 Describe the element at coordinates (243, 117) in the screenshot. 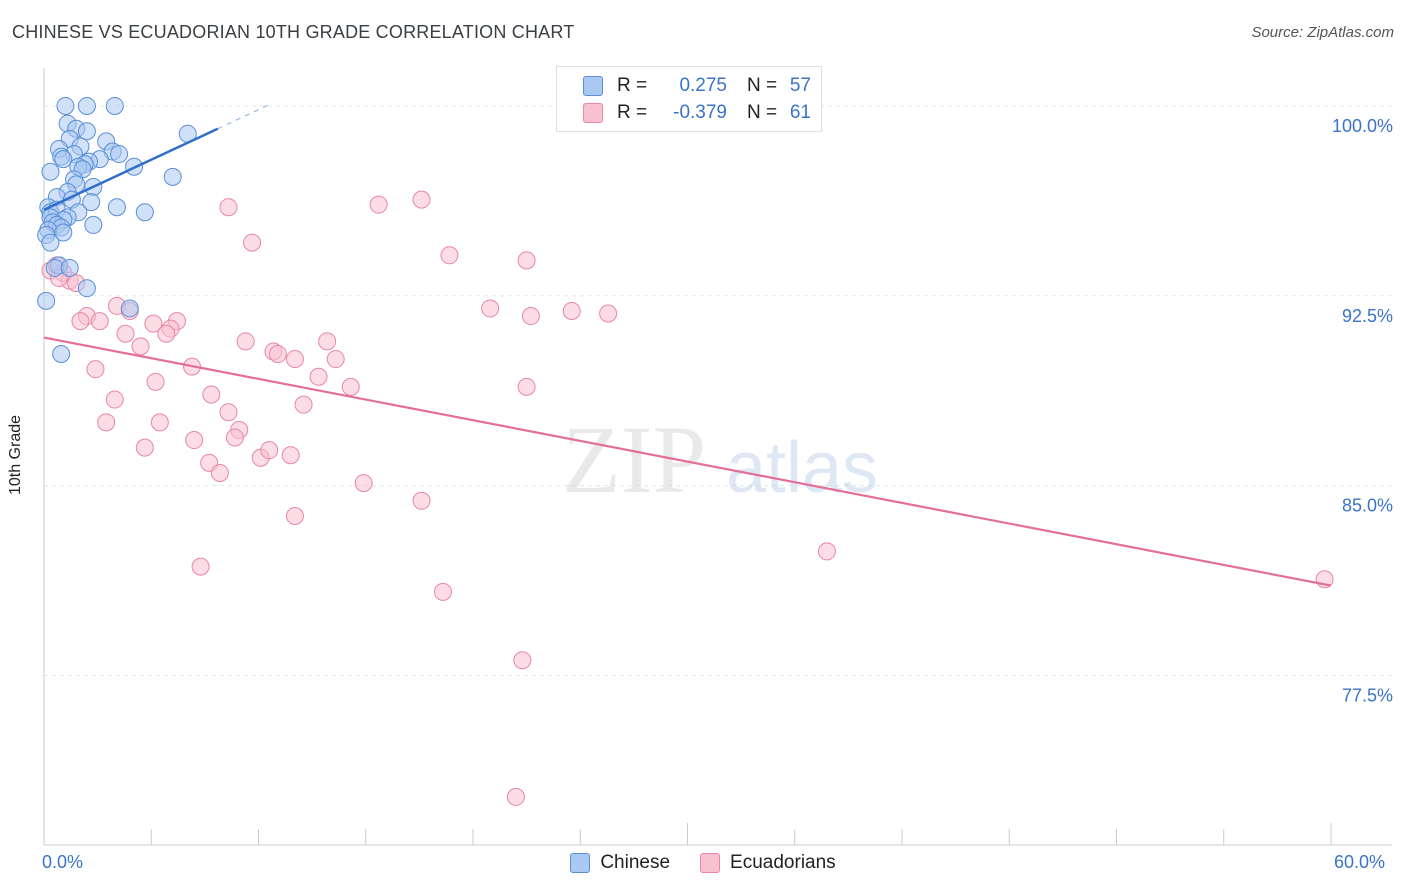

I see `chinese-trend-extension` at that location.